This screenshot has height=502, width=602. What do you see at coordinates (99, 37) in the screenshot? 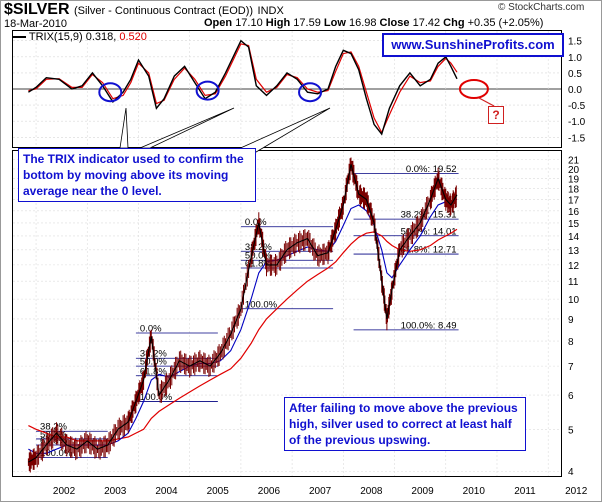
I see `trix-legend-value: 0.318` at bounding box center [99, 37].